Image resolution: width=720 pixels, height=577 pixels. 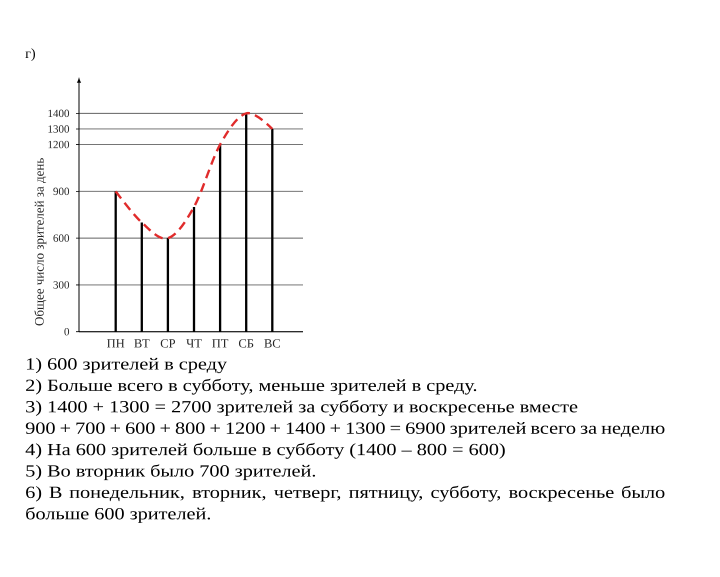 I want to click on text: 4) На 600 зрителей больше в субботу (1400 – 800 = 600), so click(x=265, y=450).